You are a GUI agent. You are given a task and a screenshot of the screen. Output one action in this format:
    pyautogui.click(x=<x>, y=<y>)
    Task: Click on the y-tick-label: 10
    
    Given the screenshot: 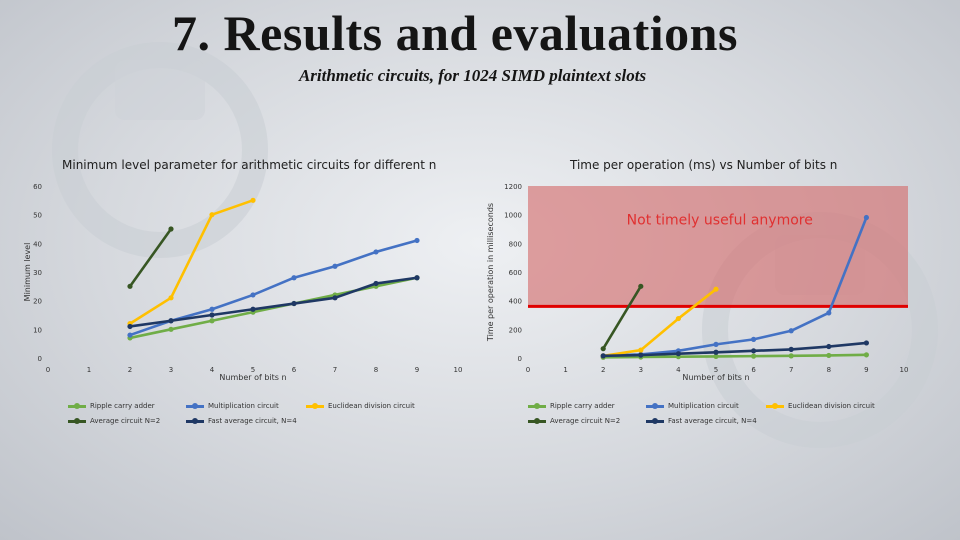 What is the action you would take?
    pyautogui.click(x=37, y=330)
    